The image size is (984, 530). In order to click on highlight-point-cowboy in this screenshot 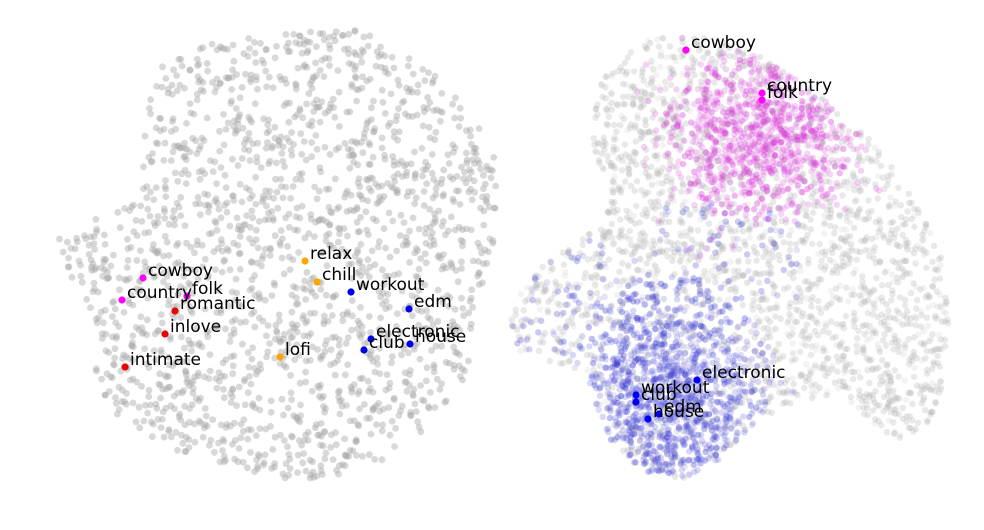, I will do `click(143, 278)`.